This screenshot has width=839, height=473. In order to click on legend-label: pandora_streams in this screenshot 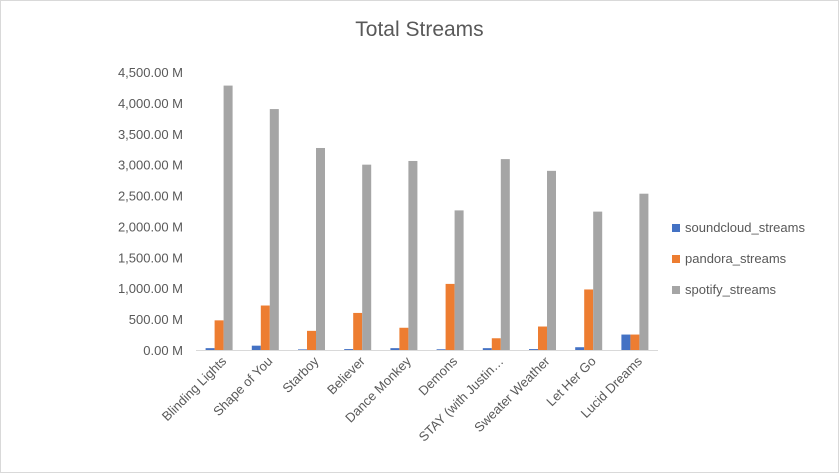, I will do `click(736, 258)`.